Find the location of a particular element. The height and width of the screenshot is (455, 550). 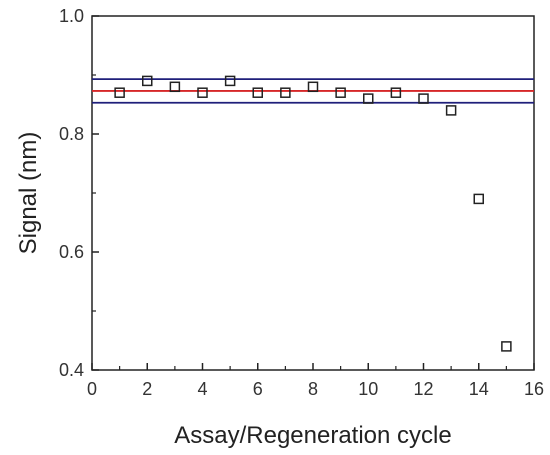

x-tick-label: 12 is located at coordinates (423, 389).